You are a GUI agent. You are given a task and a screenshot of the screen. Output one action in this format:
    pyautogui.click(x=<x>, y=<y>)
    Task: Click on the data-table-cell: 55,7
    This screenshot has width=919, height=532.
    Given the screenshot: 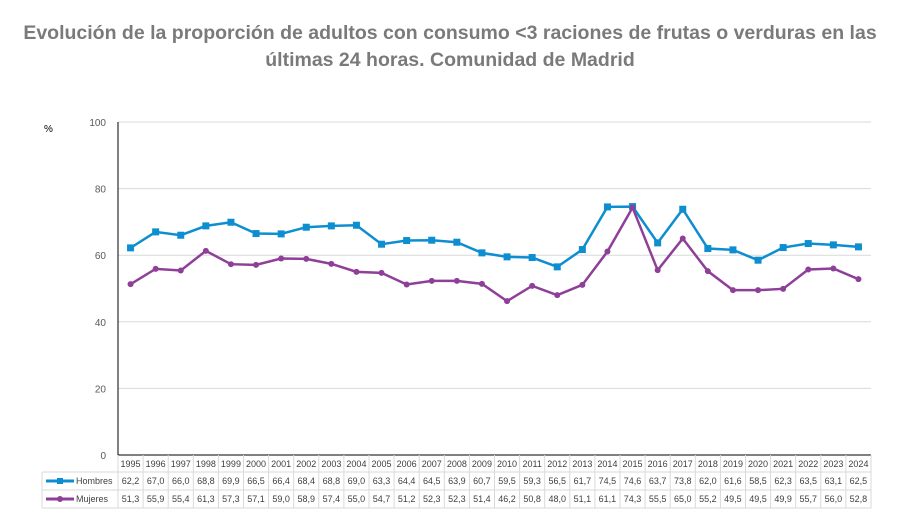 What is the action you would take?
    pyautogui.click(x=808, y=499)
    